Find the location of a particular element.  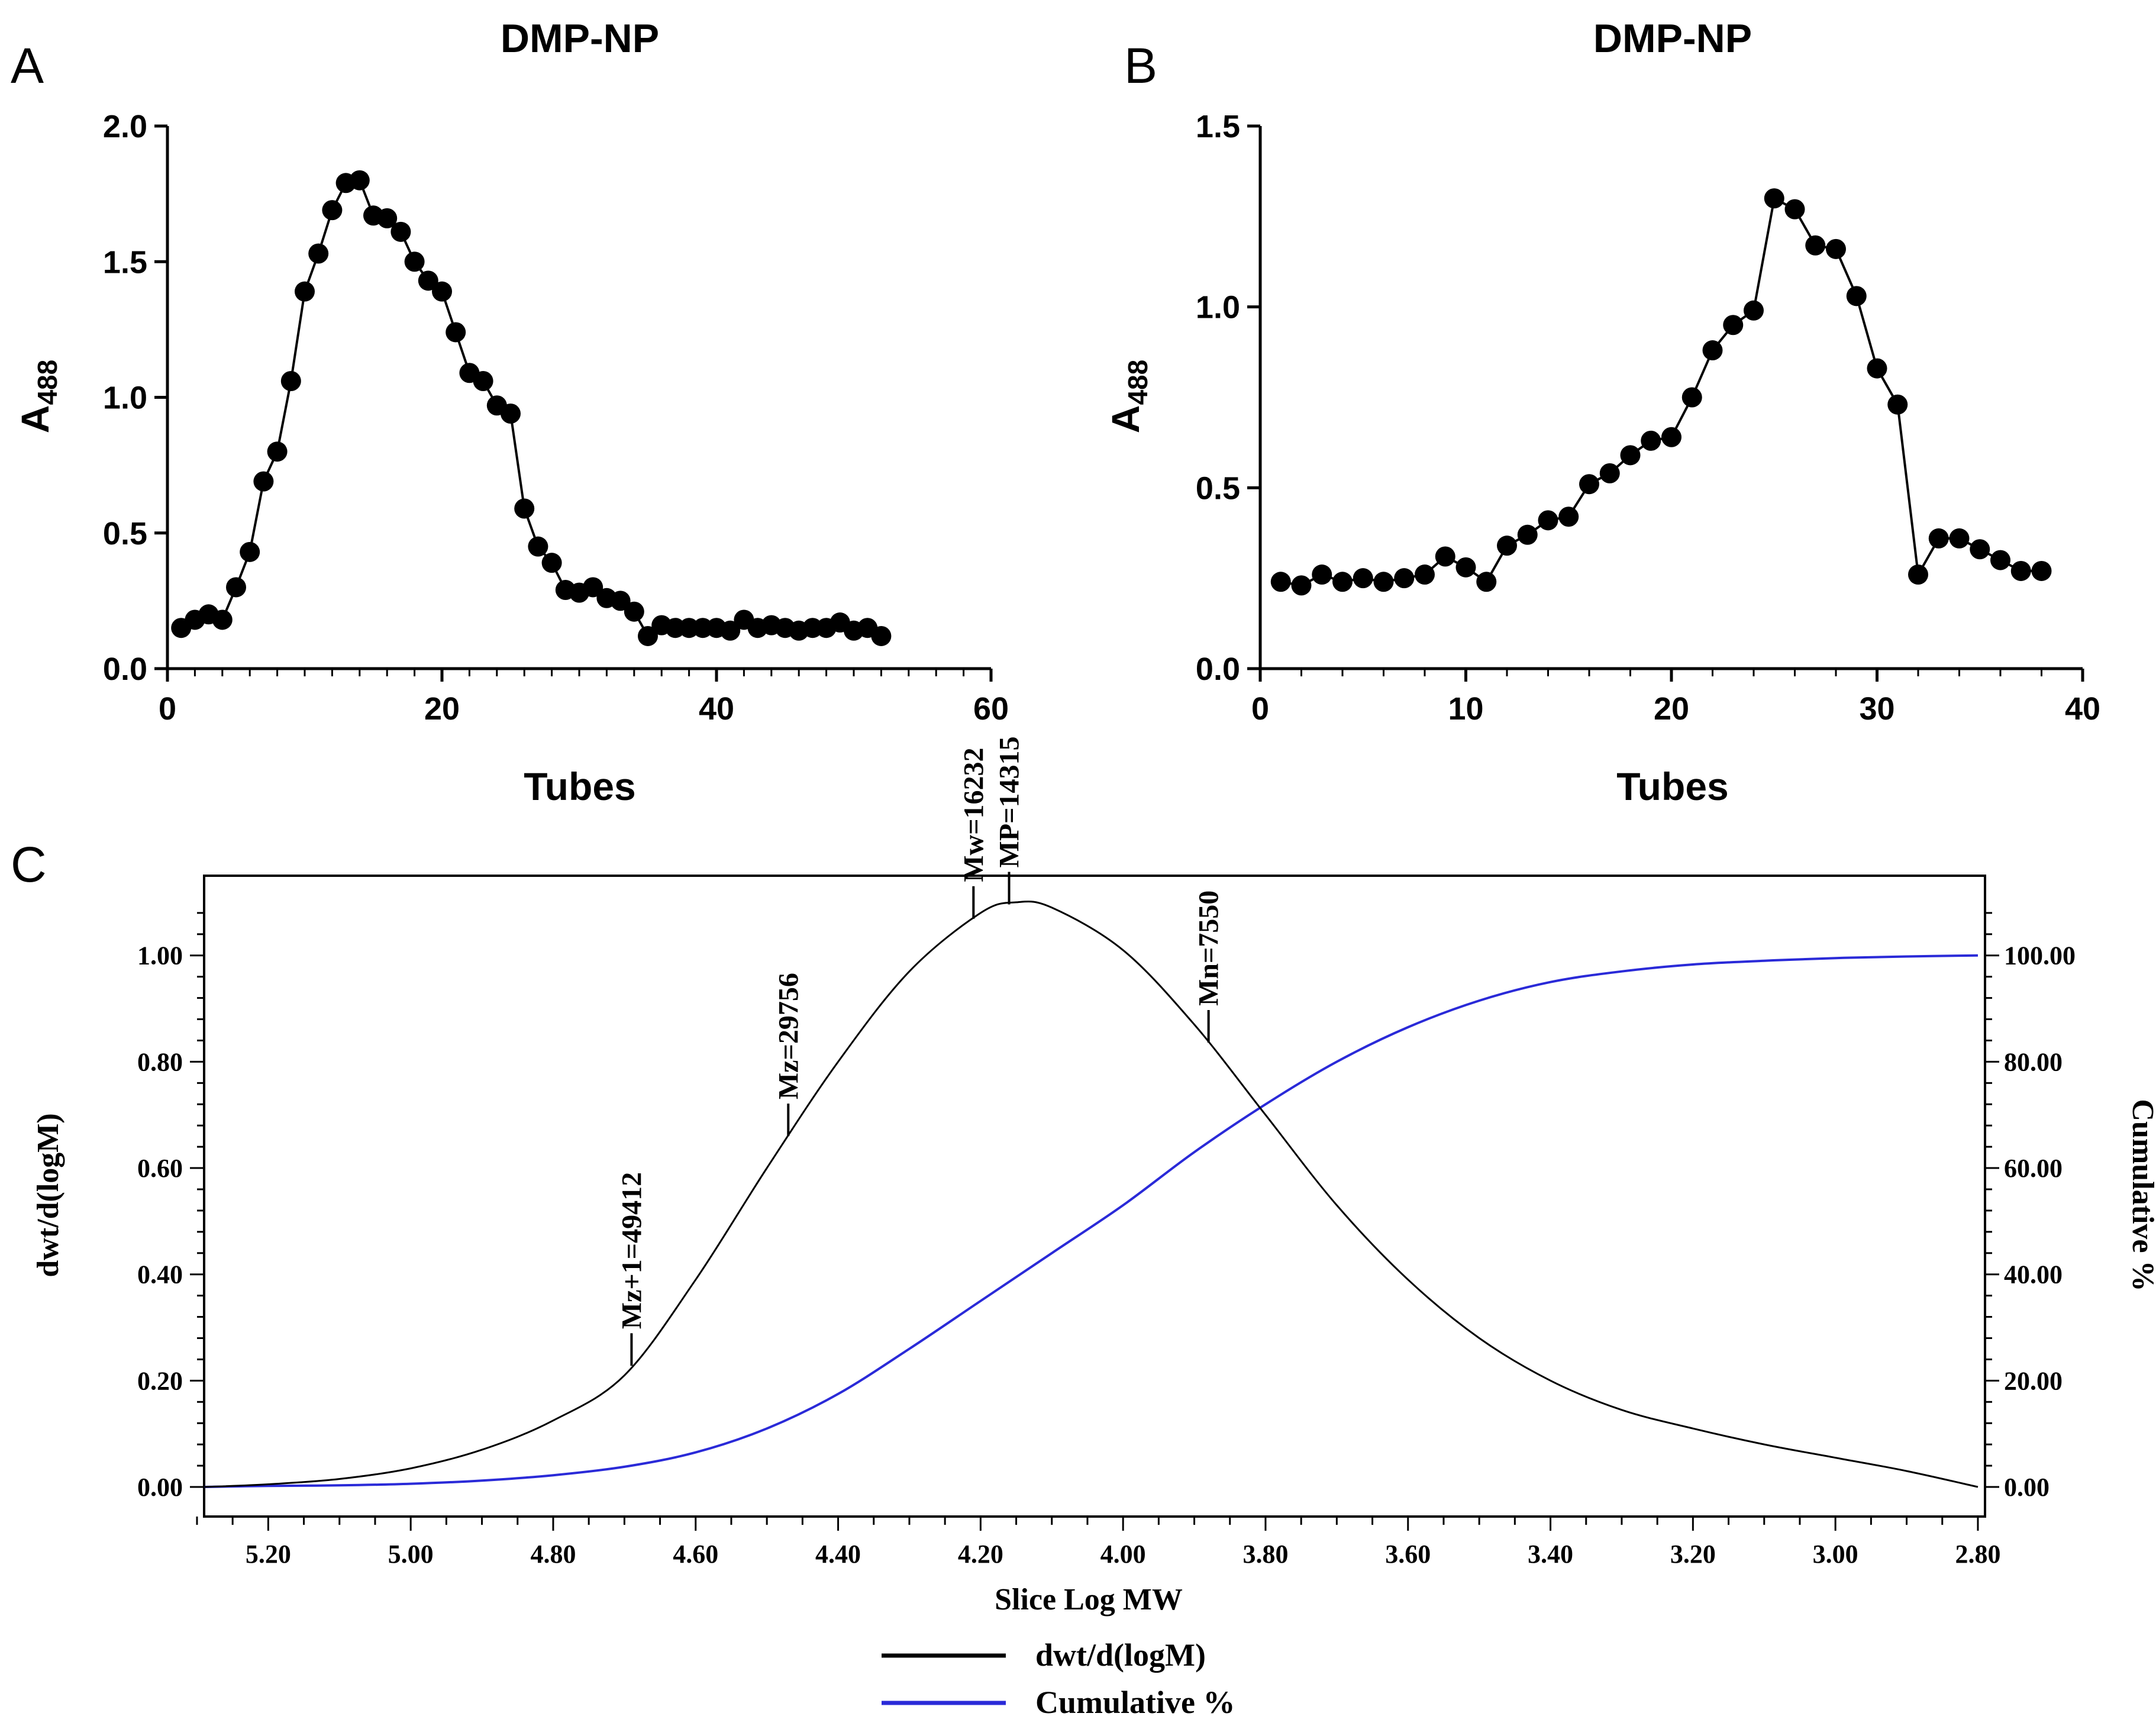

panel-b-y-tick-label: 0.5 is located at coordinates (1218, 488).